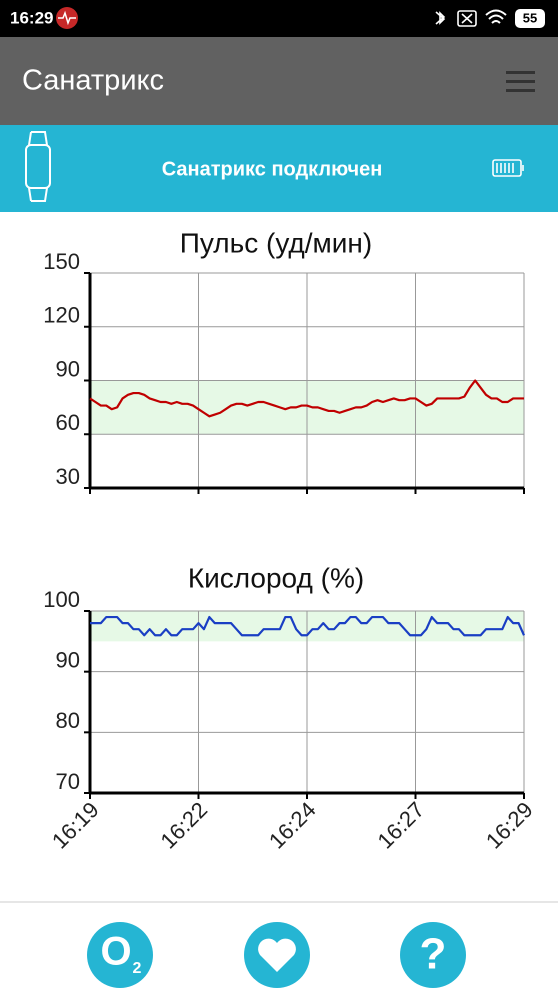 The width and height of the screenshot is (558, 1000). What do you see at coordinates (440, 18) in the screenshot?
I see `bluetooth-icon` at bounding box center [440, 18].